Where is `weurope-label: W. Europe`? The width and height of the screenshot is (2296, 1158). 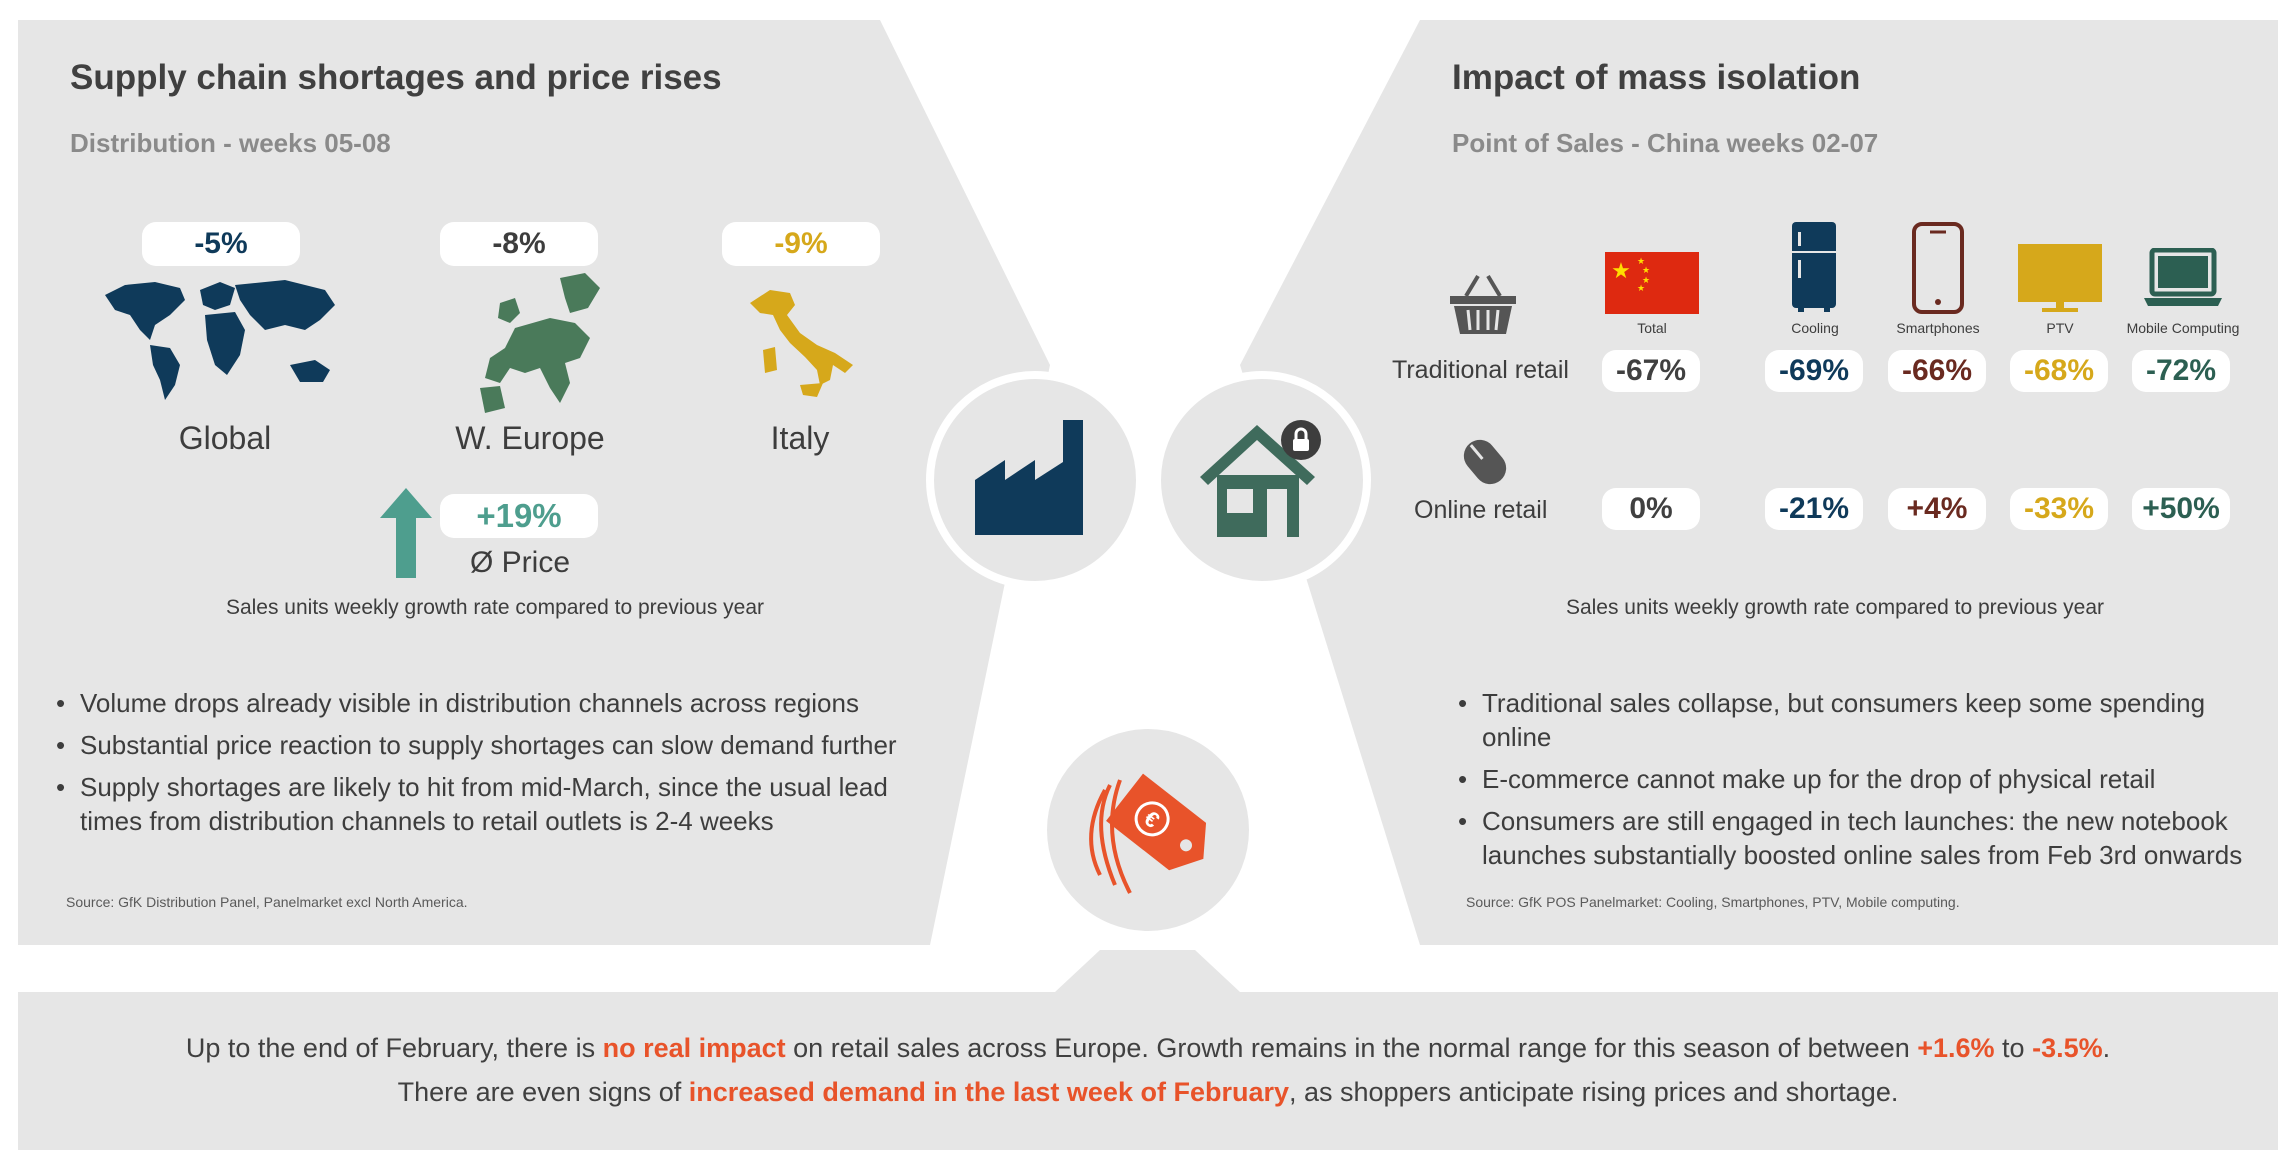
weurope-label: W. Europe is located at coordinates (530, 438).